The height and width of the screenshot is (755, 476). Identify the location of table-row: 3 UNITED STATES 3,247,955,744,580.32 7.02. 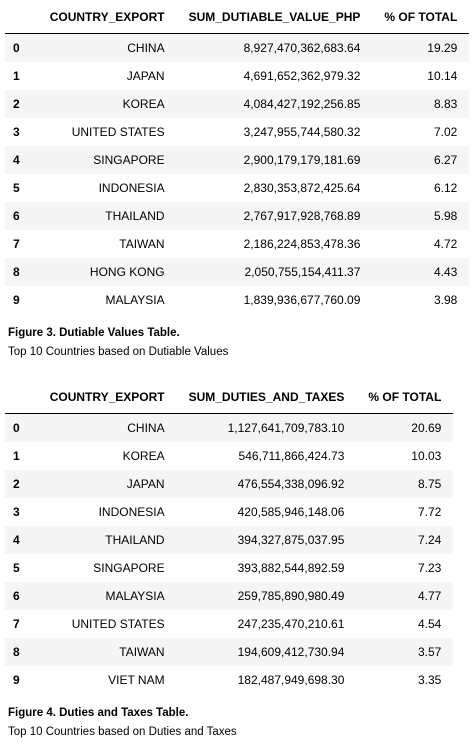
(237, 132).